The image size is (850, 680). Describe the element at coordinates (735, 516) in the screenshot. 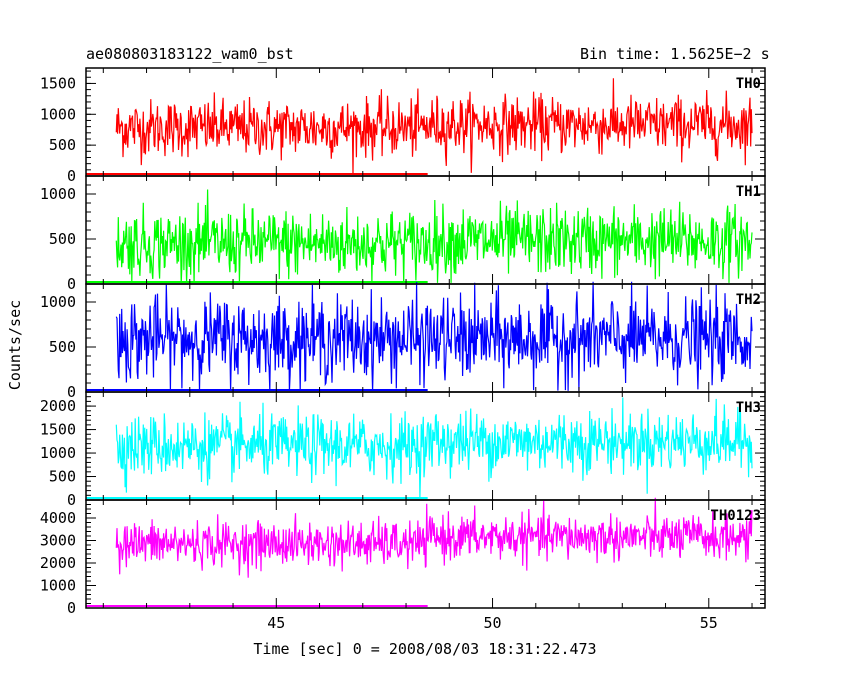

I see `panel-label-th0123: TH0123` at that location.